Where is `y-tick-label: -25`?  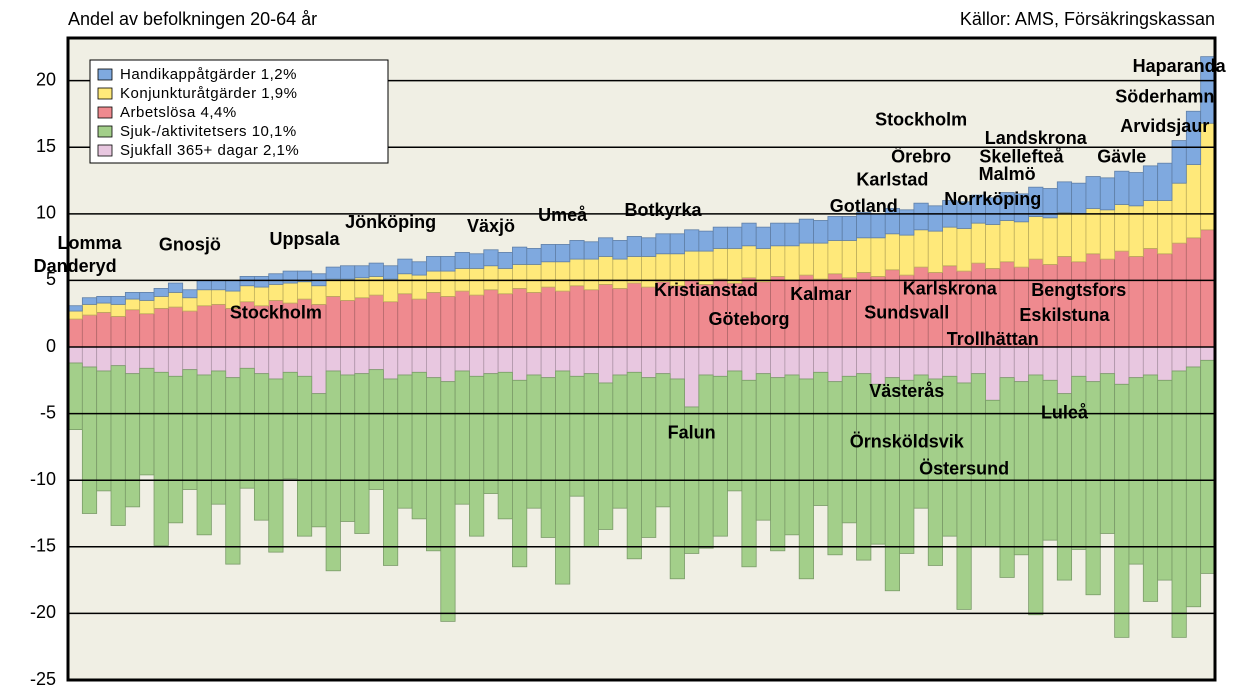 y-tick-label: -25 is located at coordinates (43, 679).